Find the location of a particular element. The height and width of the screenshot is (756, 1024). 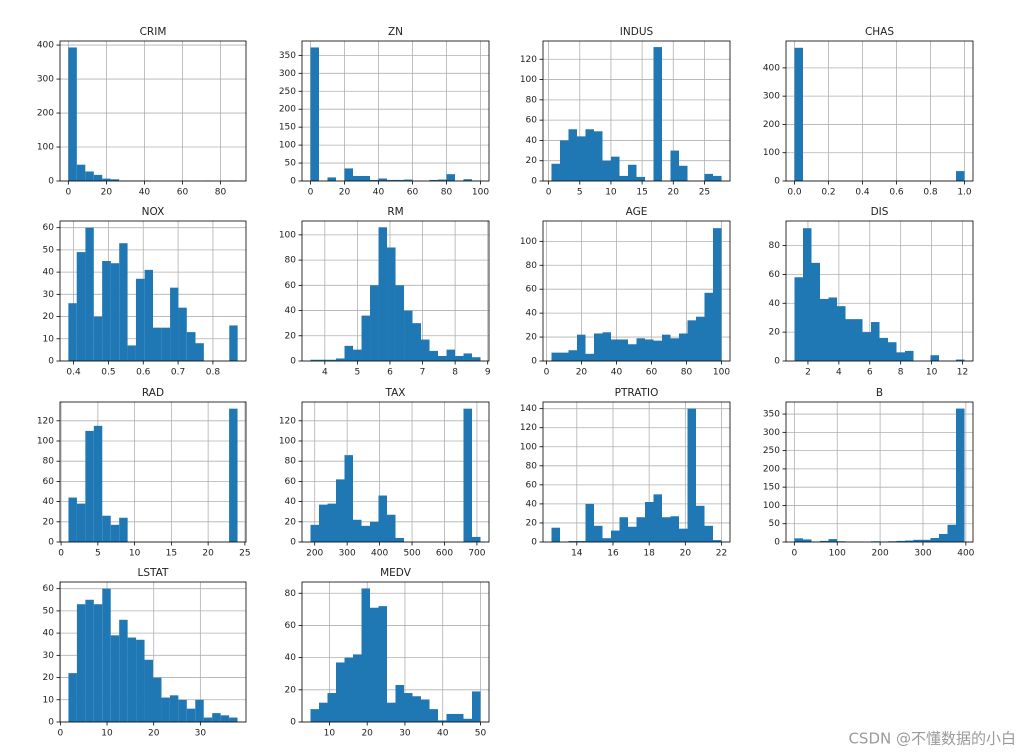

subplot: TAX 200 300 400 500 600 700 0 20 40 60 80 100 120 is located at coordinates (384, 473).